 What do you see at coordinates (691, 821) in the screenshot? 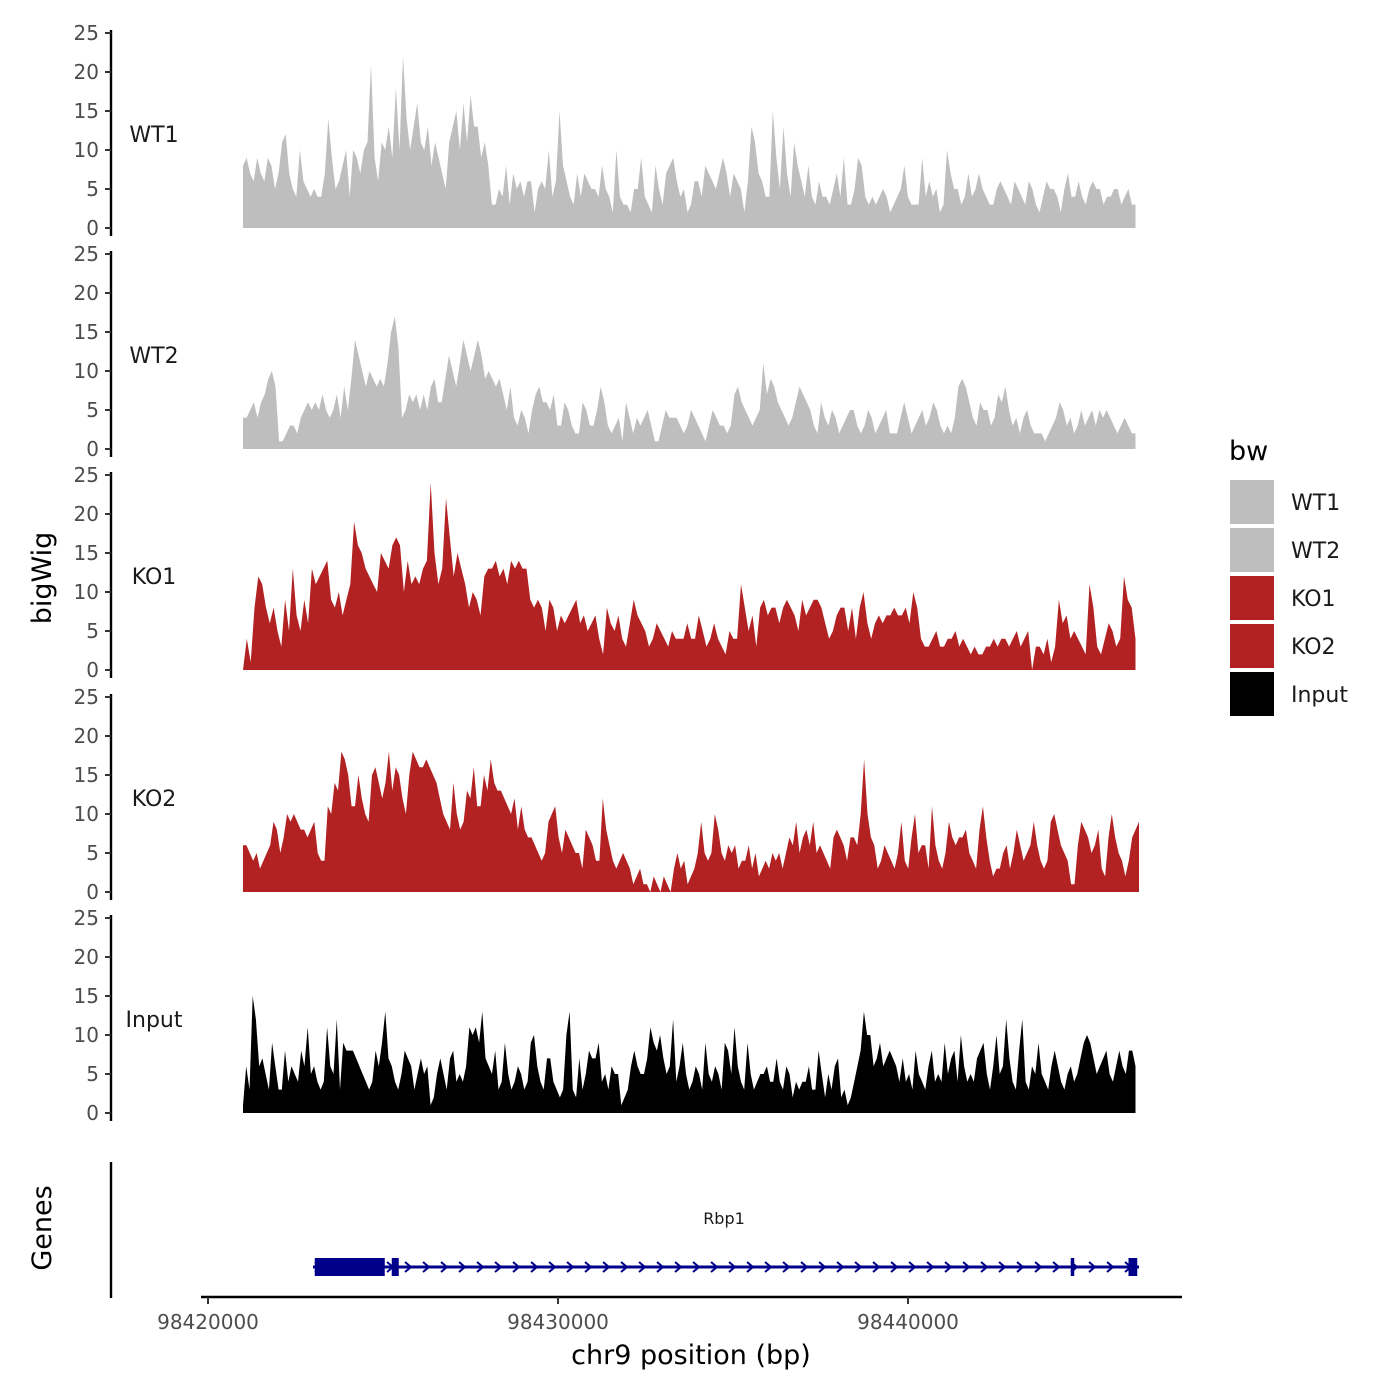
I see `coverage-area-ko2` at bounding box center [691, 821].